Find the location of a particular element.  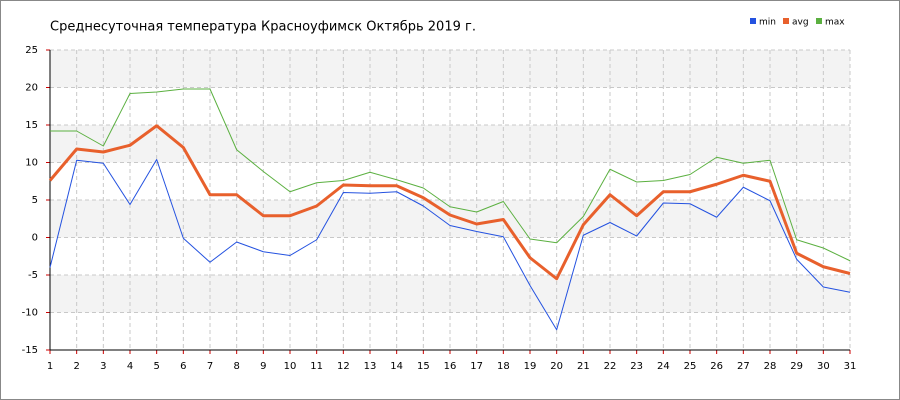

x-tick-label: 10 is located at coordinates (290, 366).